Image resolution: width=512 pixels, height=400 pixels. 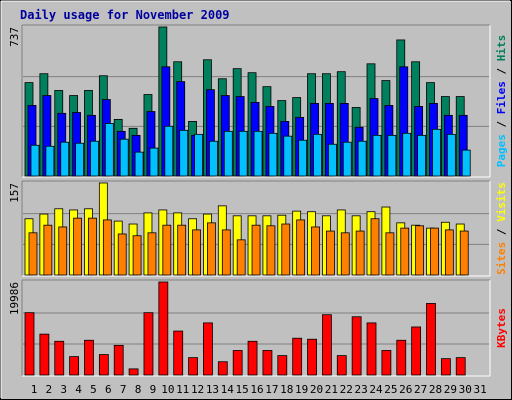 What do you see at coordinates (501, 48) in the screenshot?
I see `legend-entry: Hits` at bounding box center [501, 48].